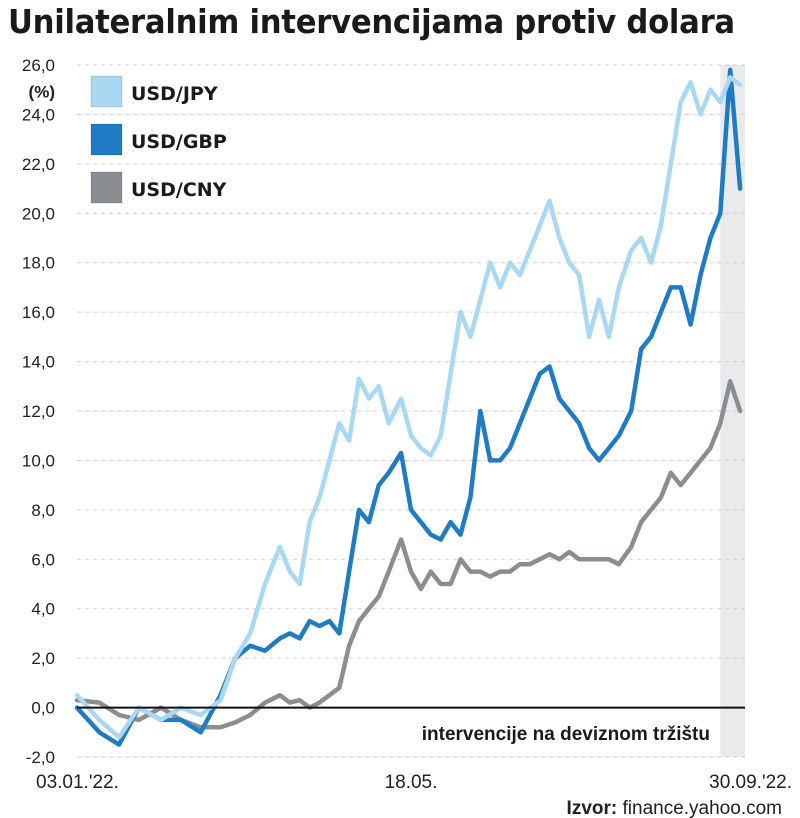 The image size is (800, 818). Describe the element at coordinates (43, 510) in the screenshot. I see `y-tick-label: 8,0` at that location.